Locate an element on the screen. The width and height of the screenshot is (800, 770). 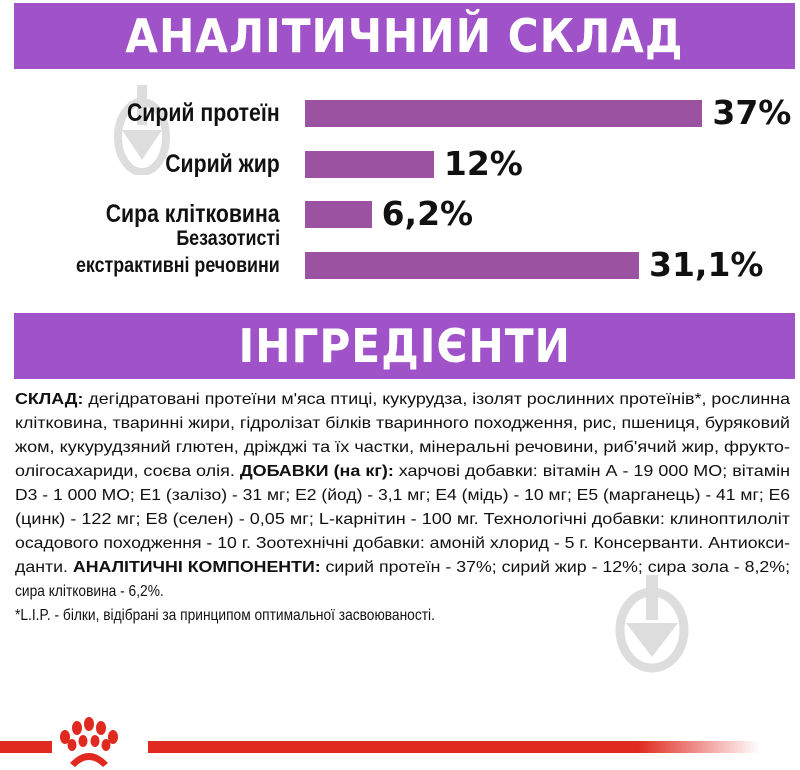
analytical-composition-header: АНАЛІТИЧНИЙ СКЛАД is located at coordinates (404, 36).